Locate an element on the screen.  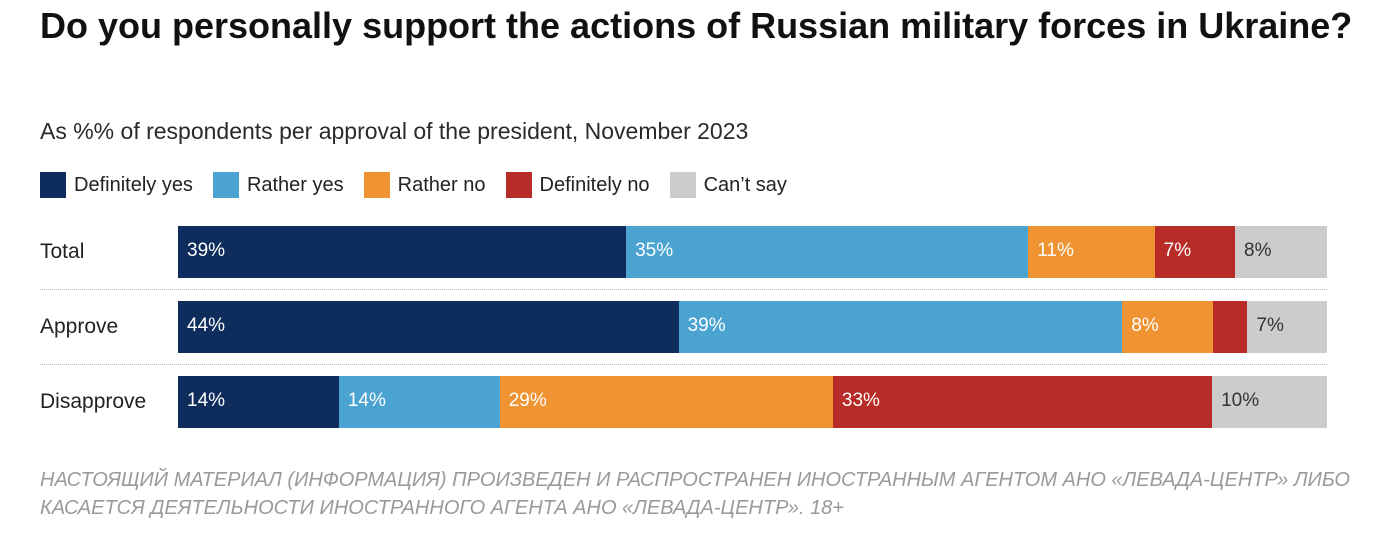
legend-label: Rather yes is located at coordinates (295, 184).